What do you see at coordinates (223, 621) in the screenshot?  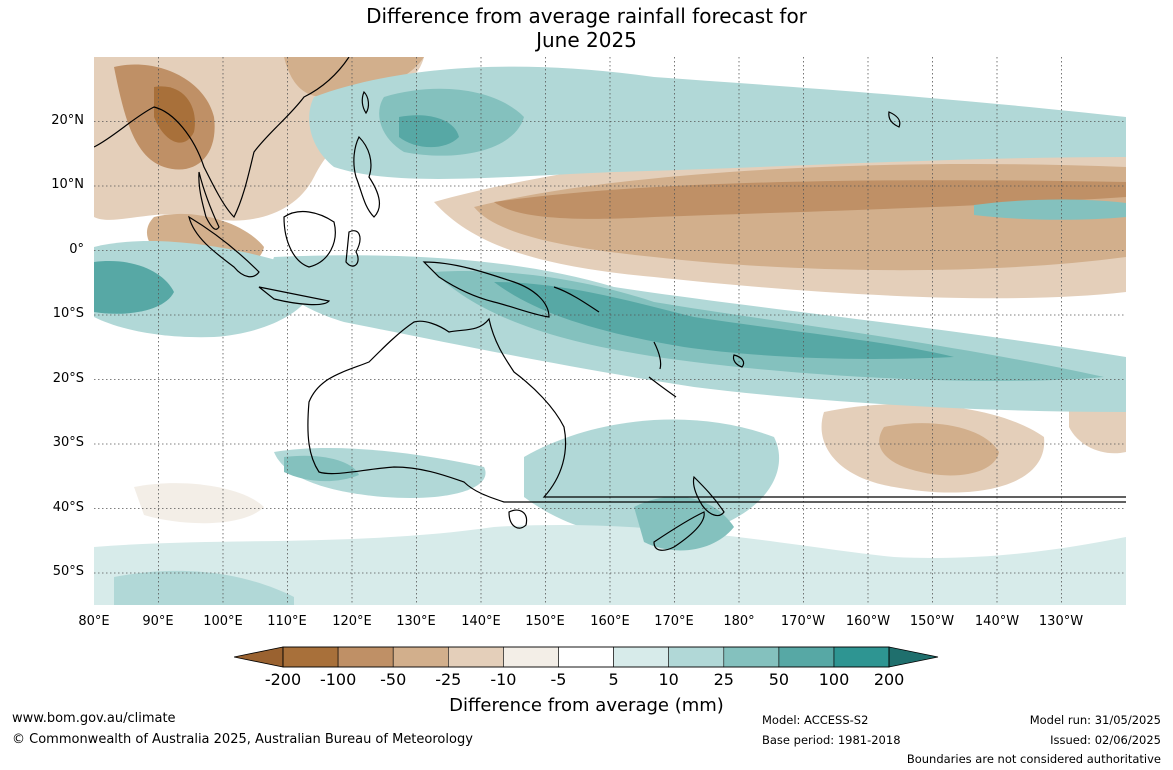 I see `lon-label-100e: 100°E` at bounding box center [223, 621].